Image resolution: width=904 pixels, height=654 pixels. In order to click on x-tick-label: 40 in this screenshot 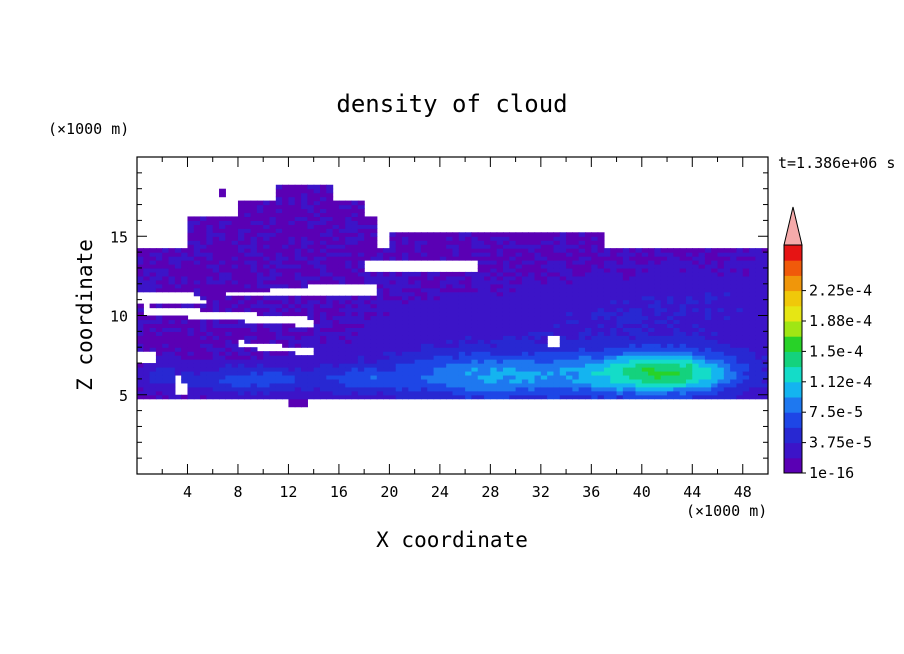, I will do `click(642, 492)`.